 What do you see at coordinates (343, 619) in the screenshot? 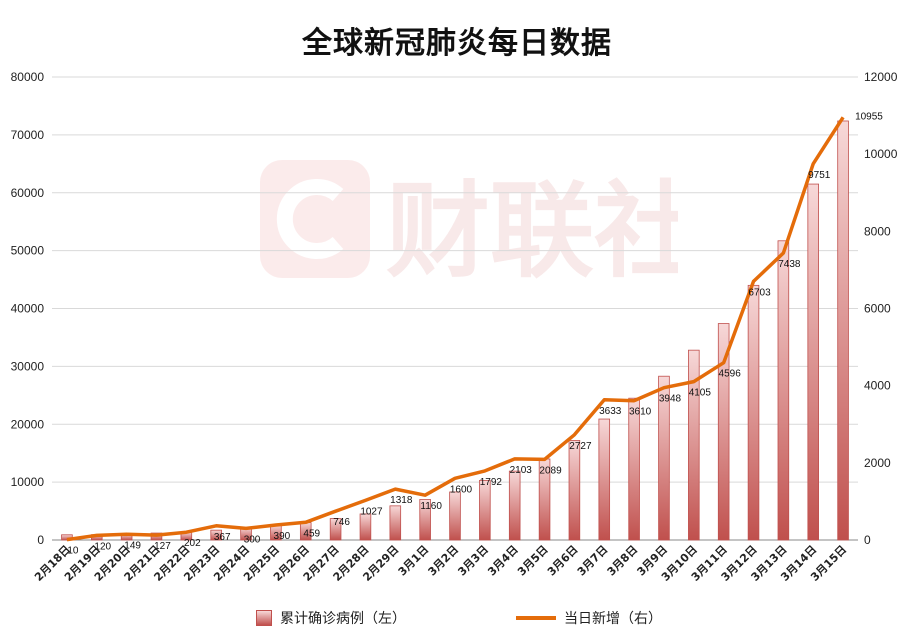
I see `legend-bar-label: 累计确诊病例（左）` at bounding box center [343, 619].